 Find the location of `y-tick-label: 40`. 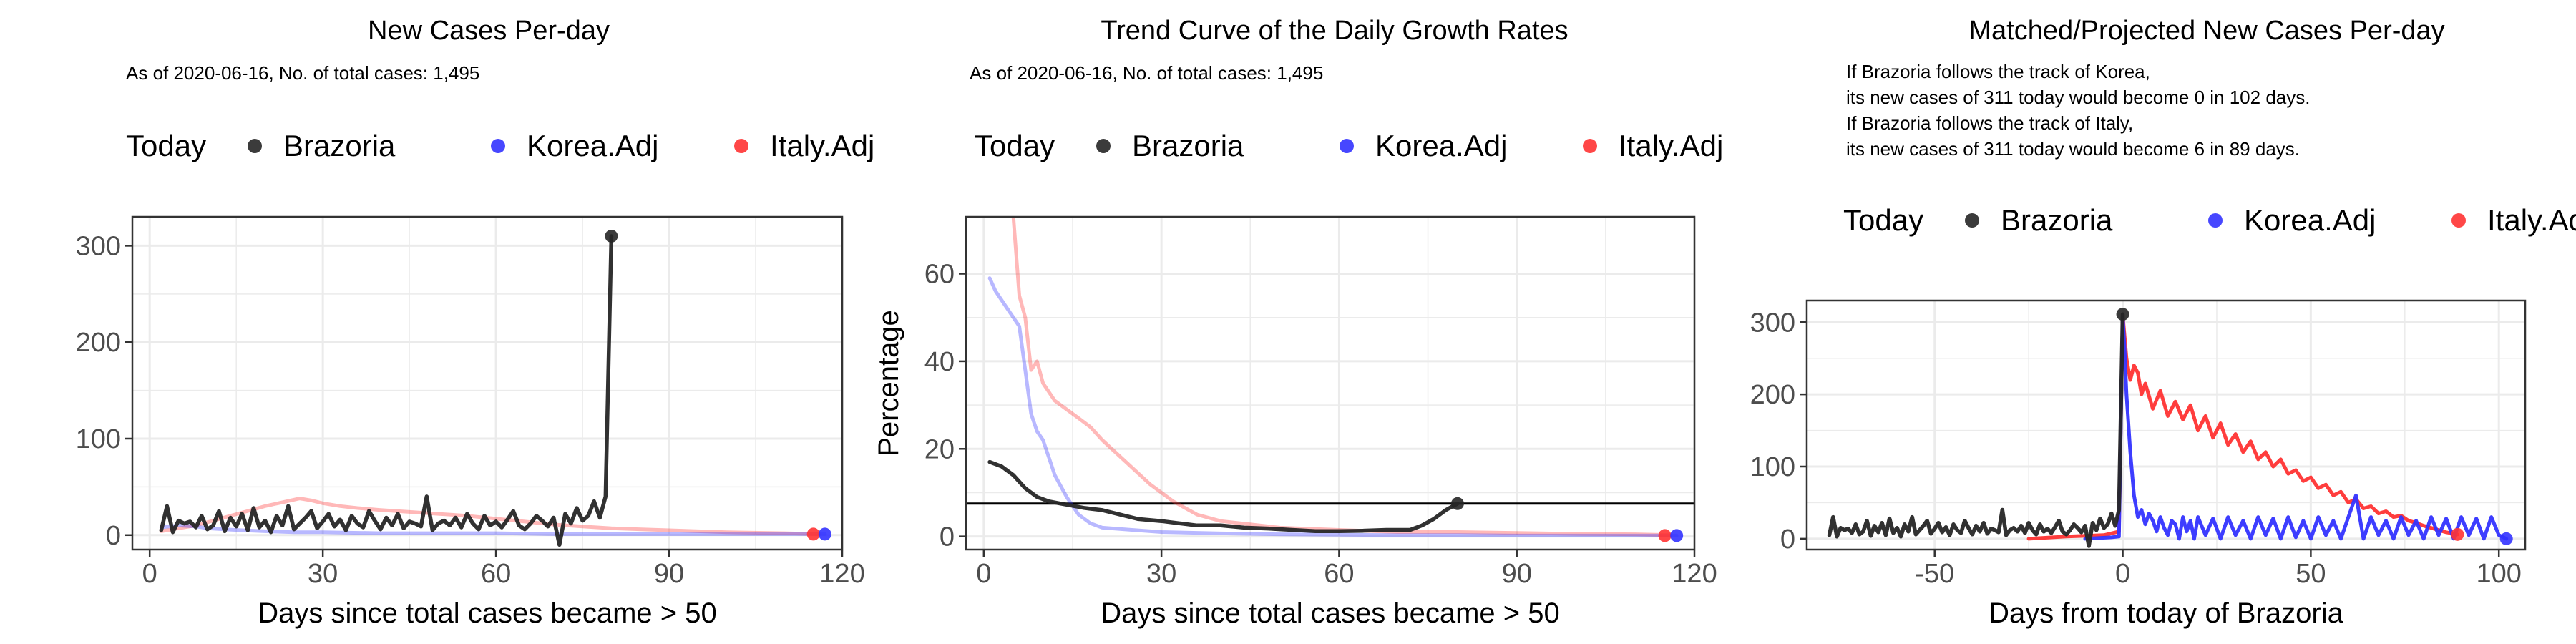

y-tick-label: 40 is located at coordinates (939, 362).